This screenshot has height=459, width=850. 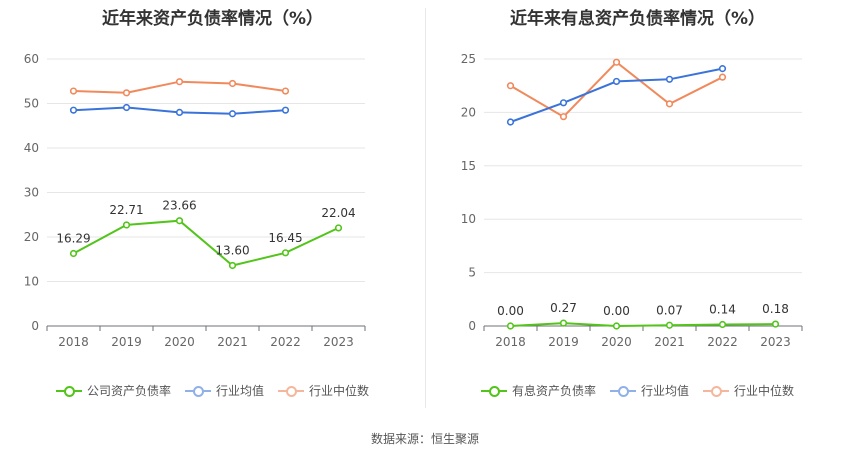 I want to click on legend-item-interest: 有息资产负债率, so click(x=538, y=390).